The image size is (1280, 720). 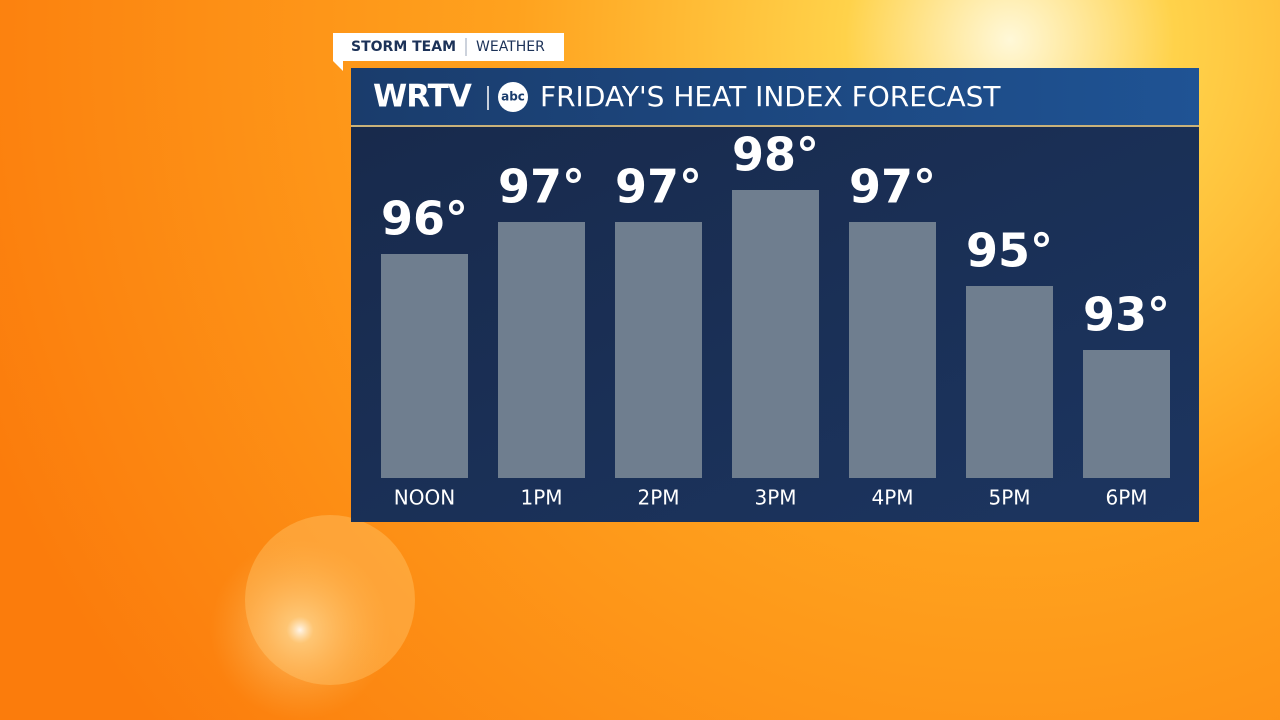 I want to click on network-label: abc, so click(x=513, y=97).